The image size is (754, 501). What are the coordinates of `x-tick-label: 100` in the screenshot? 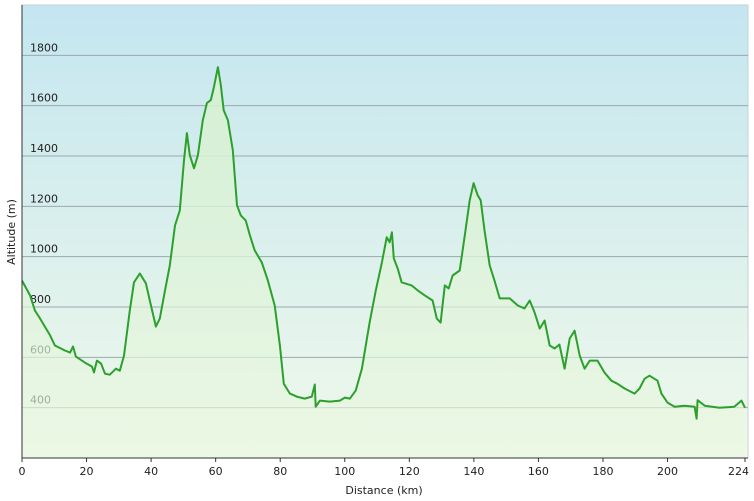 It's located at (344, 471).